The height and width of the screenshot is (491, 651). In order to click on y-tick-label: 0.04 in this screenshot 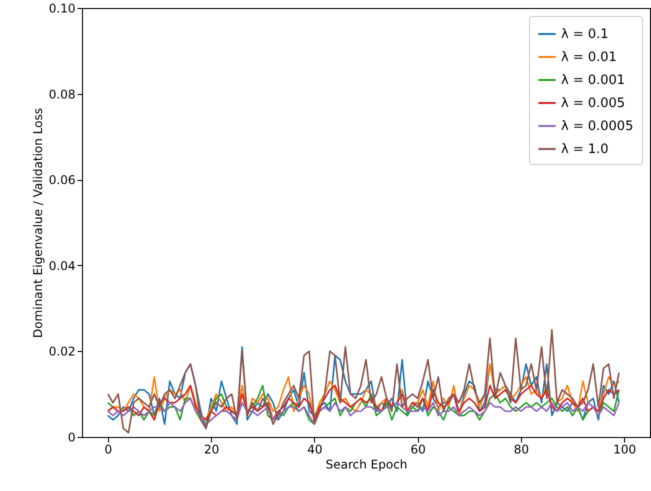, I will do `click(62, 265)`.